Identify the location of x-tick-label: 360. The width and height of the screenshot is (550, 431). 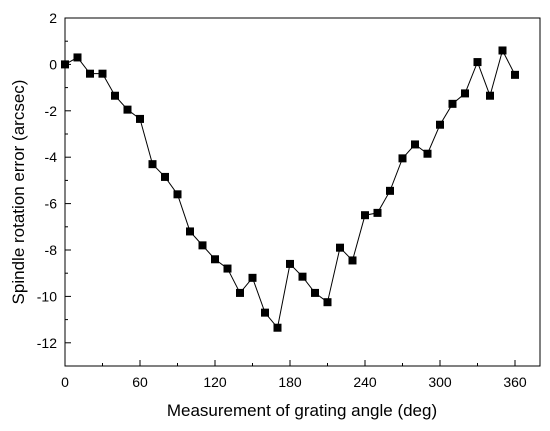
(515, 382).